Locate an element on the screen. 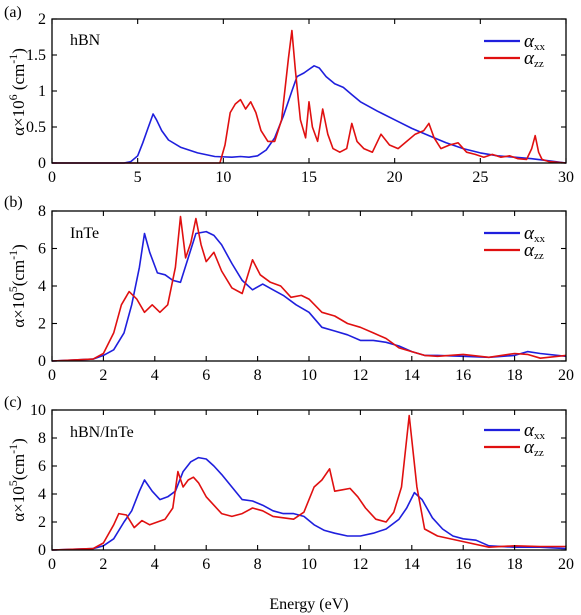  x-tick-label: 5 is located at coordinates (138, 177).